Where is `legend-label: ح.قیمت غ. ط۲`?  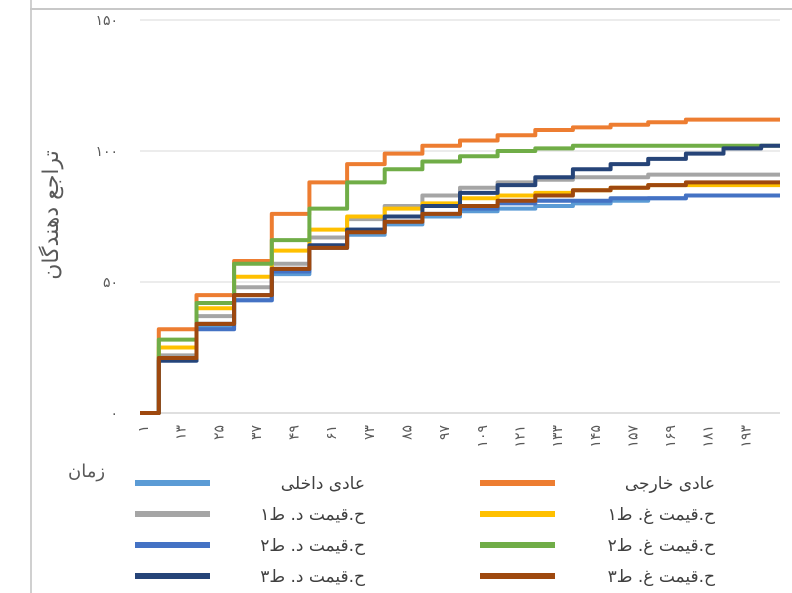
legend-label: ح.قیمت غ. ط۲ is located at coordinates (661, 546).